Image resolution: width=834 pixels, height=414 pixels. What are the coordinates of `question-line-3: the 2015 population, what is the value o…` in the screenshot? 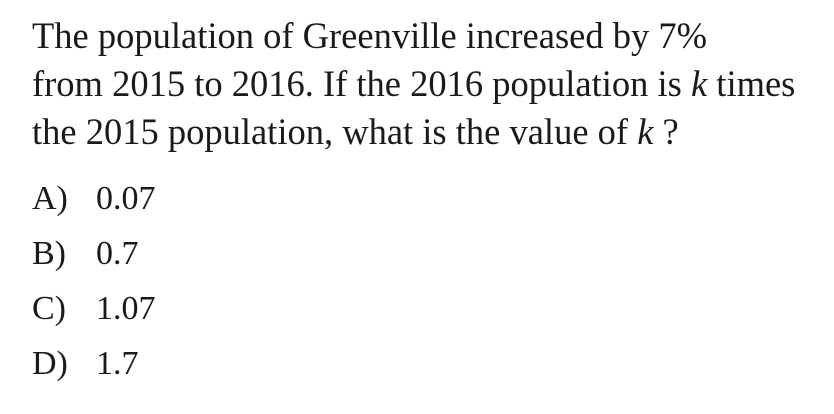 It's located at (427, 132).